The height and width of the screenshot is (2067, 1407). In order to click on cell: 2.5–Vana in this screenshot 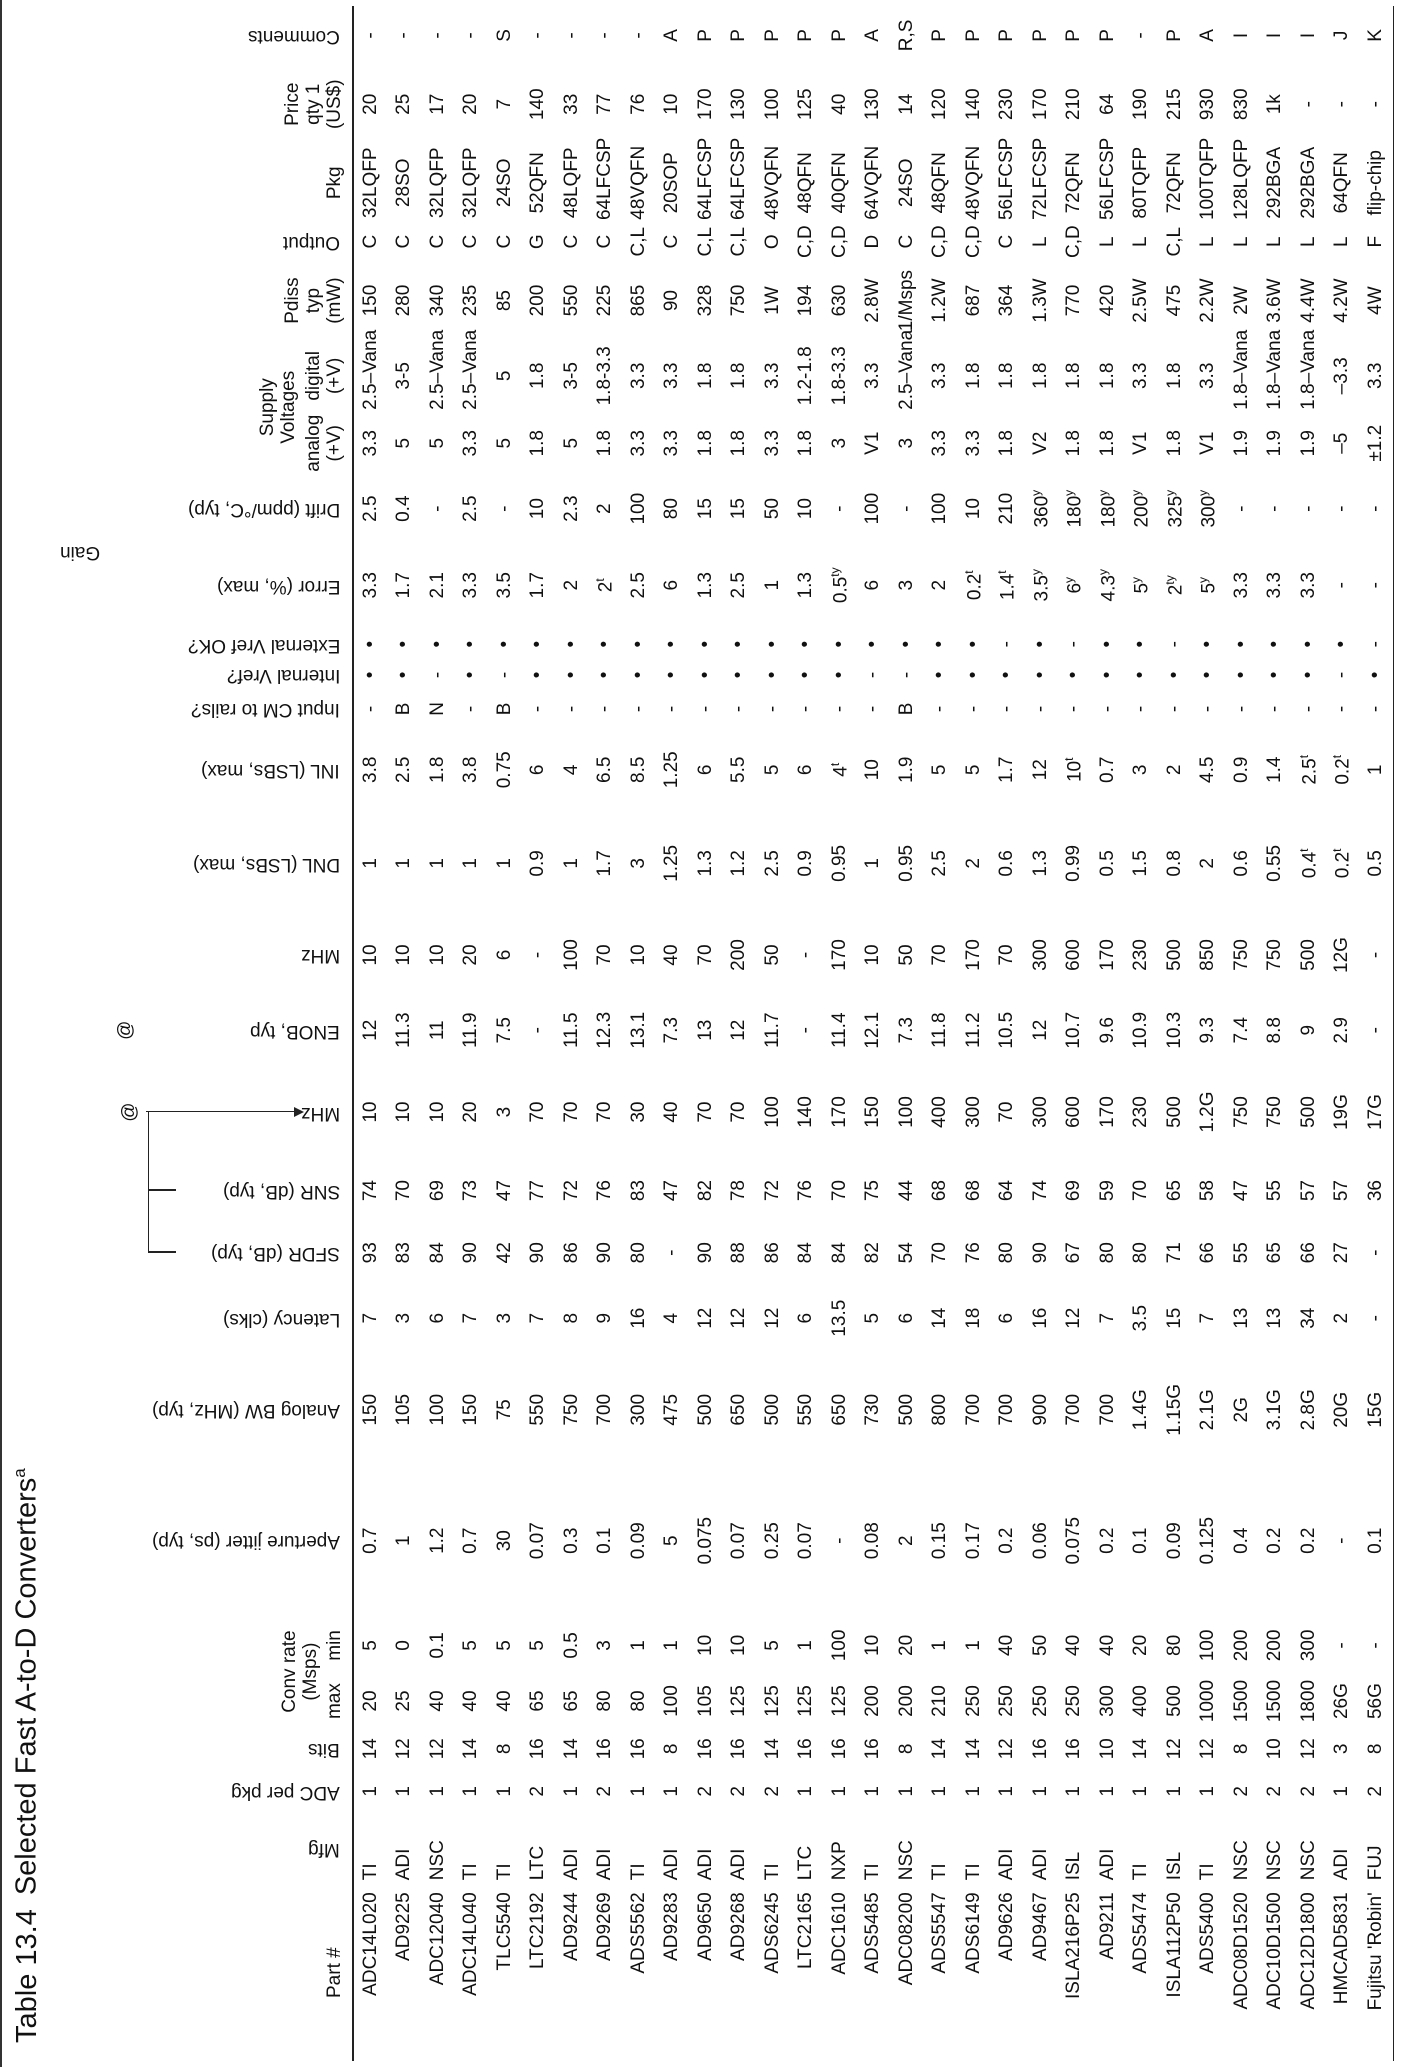, I will do `click(907, 371)`.